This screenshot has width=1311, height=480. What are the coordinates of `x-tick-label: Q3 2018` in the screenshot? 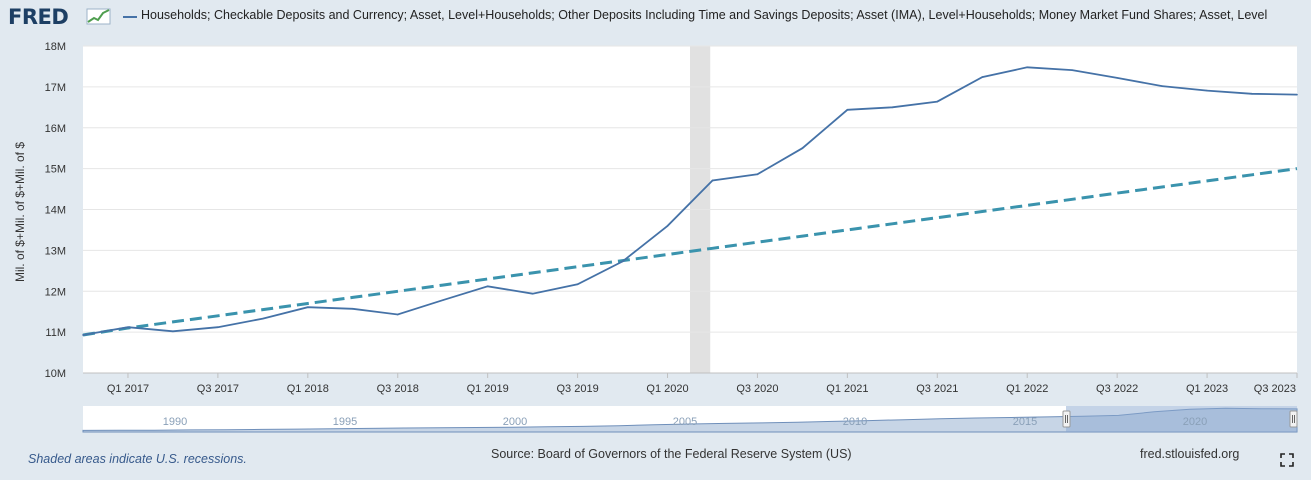 It's located at (398, 389).